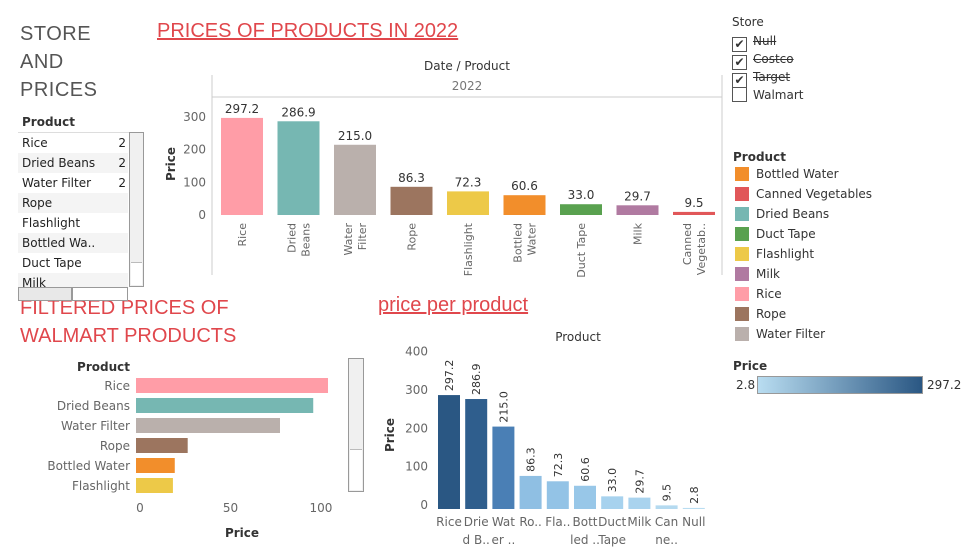  Describe the element at coordinates (73, 263) in the screenshot. I see `product-filter-item: Duct Tape` at that location.